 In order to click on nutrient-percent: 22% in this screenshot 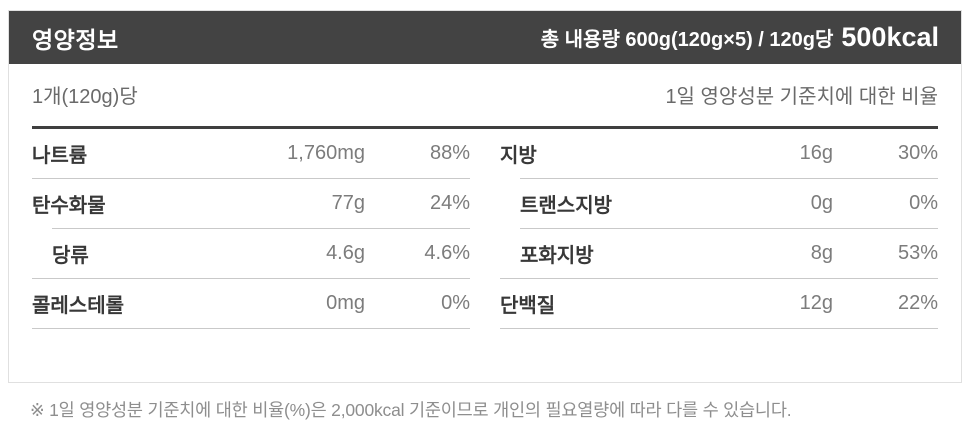, I will do `click(917, 303)`.